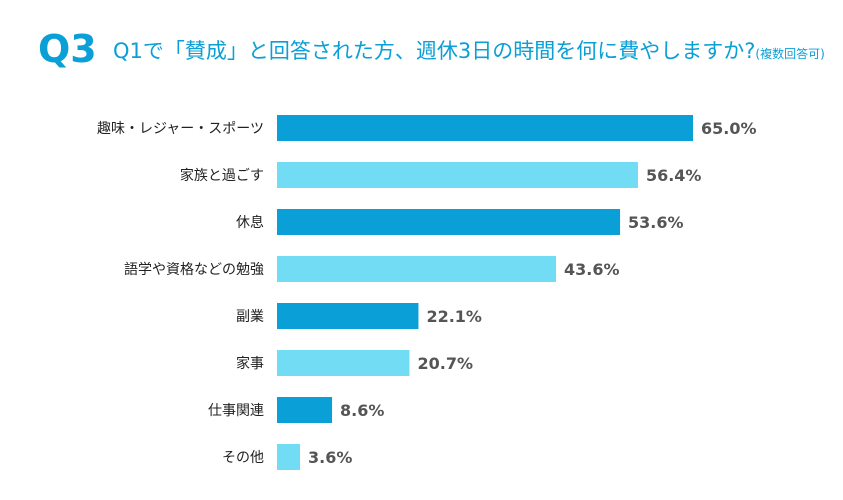 Image resolution: width=843 pixels, height=500 pixels. What do you see at coordinates (674, 175) in the screenshot?
I see `value-label: 56.4%` at bounding box center [674, 175].